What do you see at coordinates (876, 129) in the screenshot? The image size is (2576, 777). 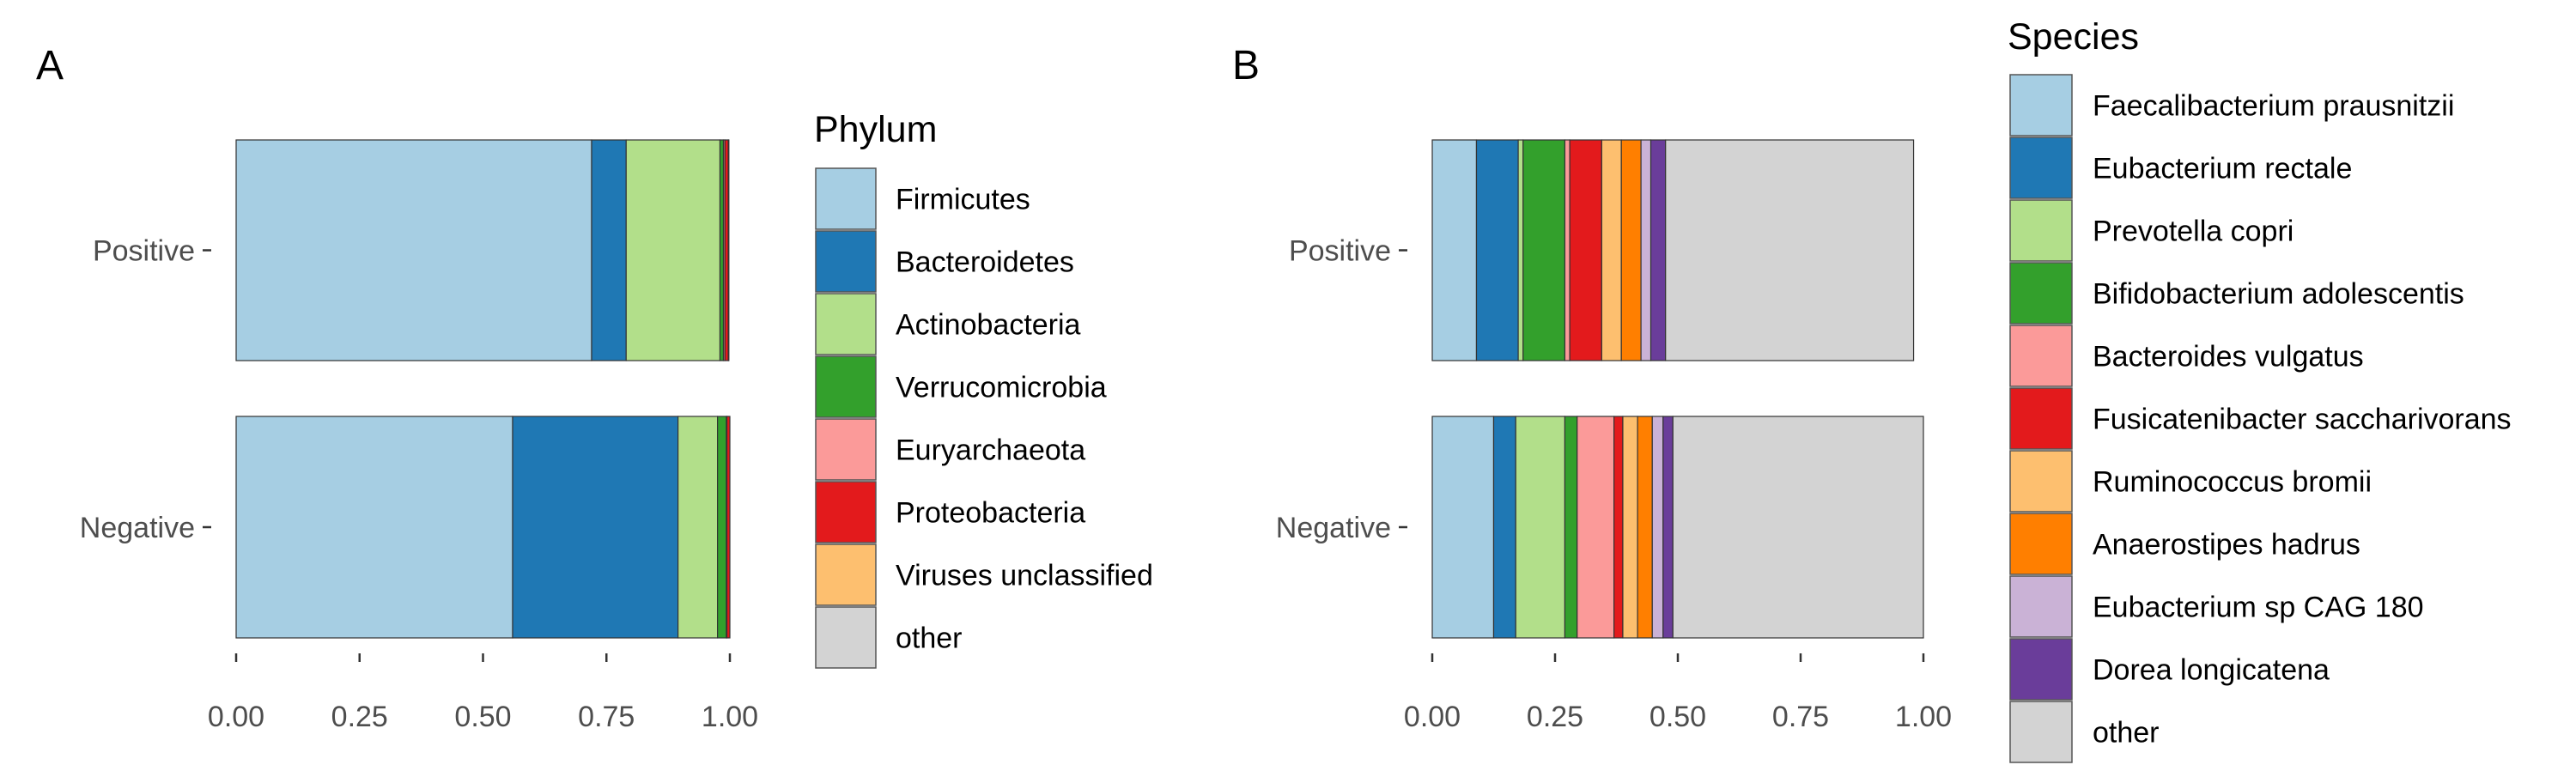 I see `legend-title: Phylum` at bounding box center [876, 129].